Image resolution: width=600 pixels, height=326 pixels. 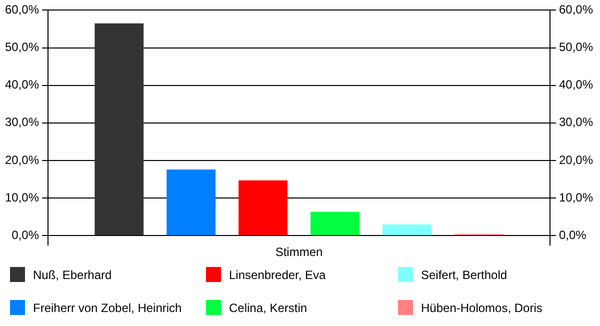 What do you see at coordinates (481, 307) in the screenshot?
I see `legend-label: Hüben-Holomos, Doris` at bounding box center [481, 307].